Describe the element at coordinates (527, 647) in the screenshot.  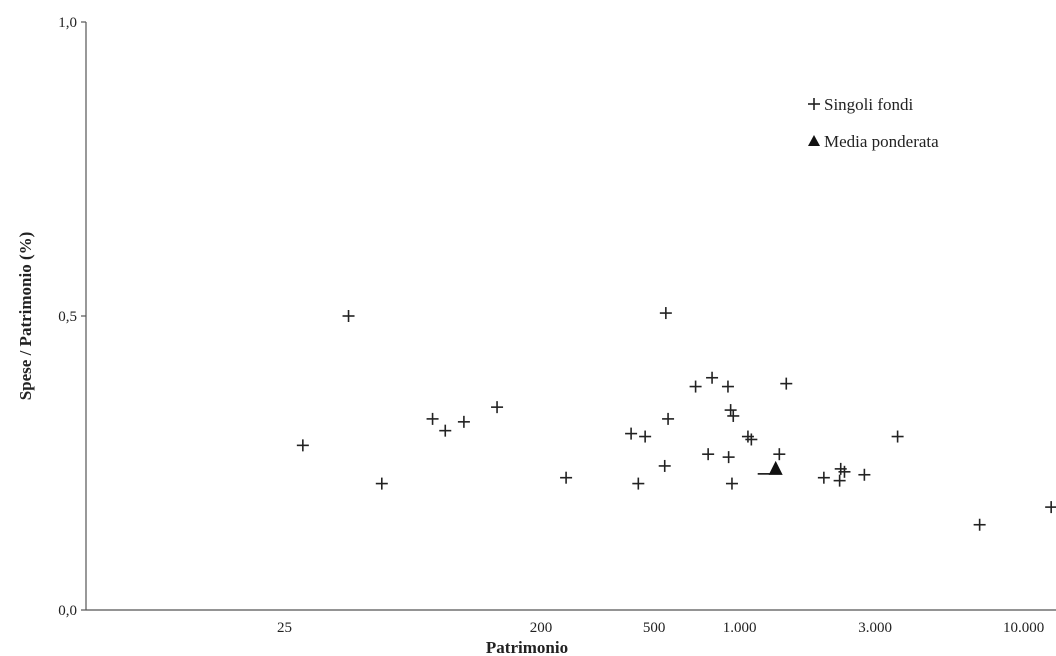
I see `x-axis-label: Patrimonio` at that location.